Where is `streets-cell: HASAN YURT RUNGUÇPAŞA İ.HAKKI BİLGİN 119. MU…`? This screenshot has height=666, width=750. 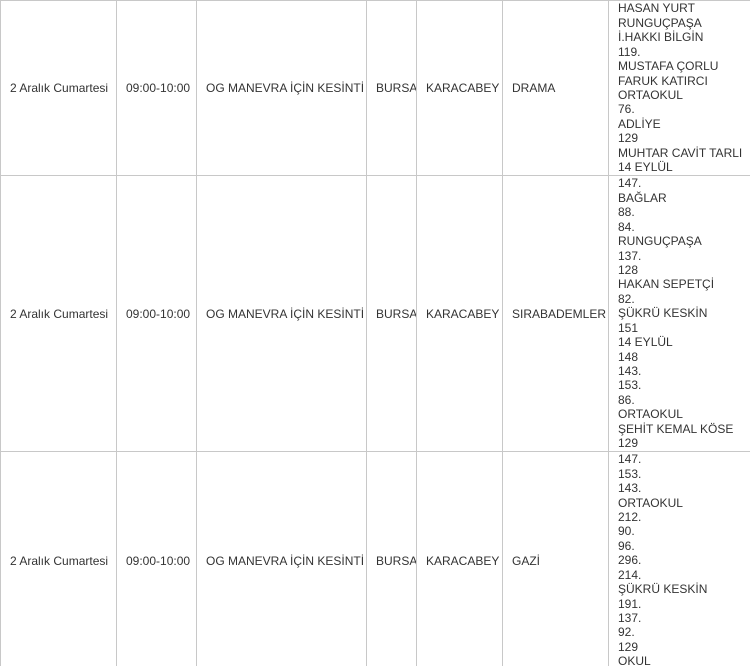 streets-cell: HASAN YURT RUNGUÇPAŞA İ.HAKKI BİLGİN 119. MU… is located at coordinates (679, 88).